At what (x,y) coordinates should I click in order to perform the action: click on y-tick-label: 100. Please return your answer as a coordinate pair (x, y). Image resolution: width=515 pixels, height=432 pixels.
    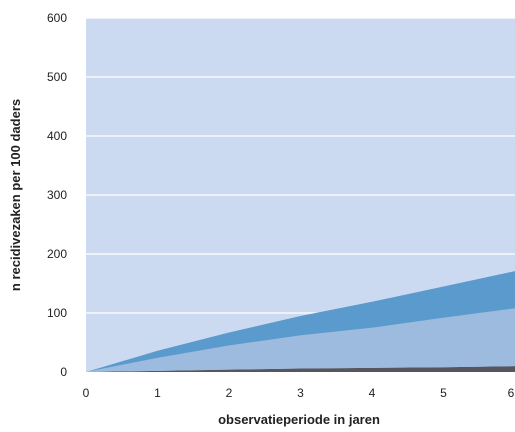
    Looking at the image, I should click on (57, 313).